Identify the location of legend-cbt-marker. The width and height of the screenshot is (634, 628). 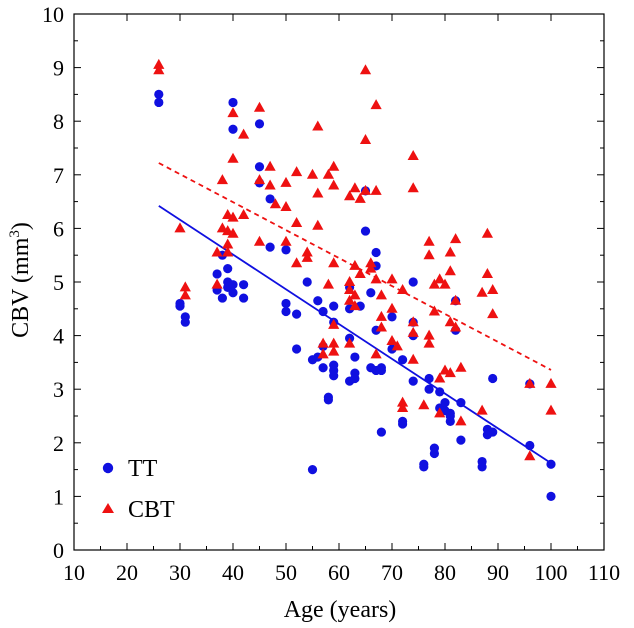
(108, 508).